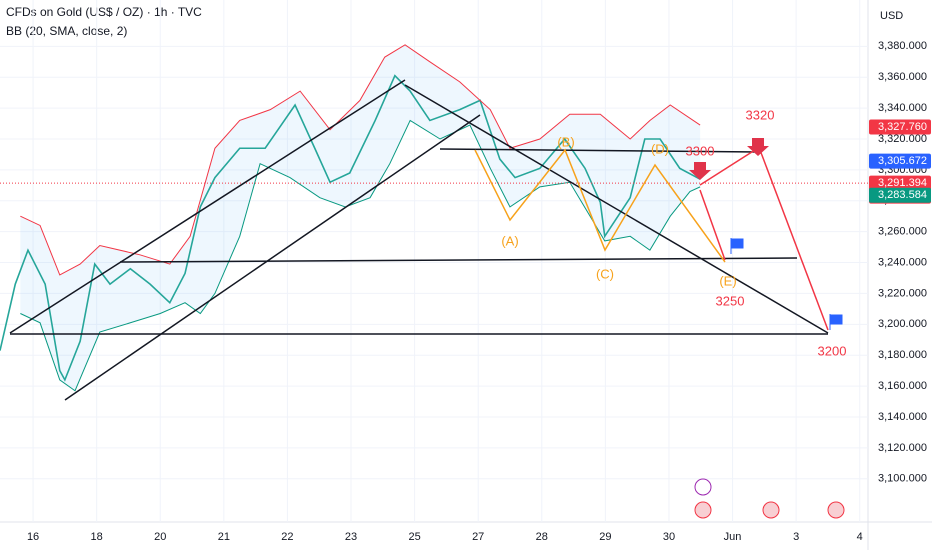  I want to click on x-tick-label: 22, so click(287, 537).